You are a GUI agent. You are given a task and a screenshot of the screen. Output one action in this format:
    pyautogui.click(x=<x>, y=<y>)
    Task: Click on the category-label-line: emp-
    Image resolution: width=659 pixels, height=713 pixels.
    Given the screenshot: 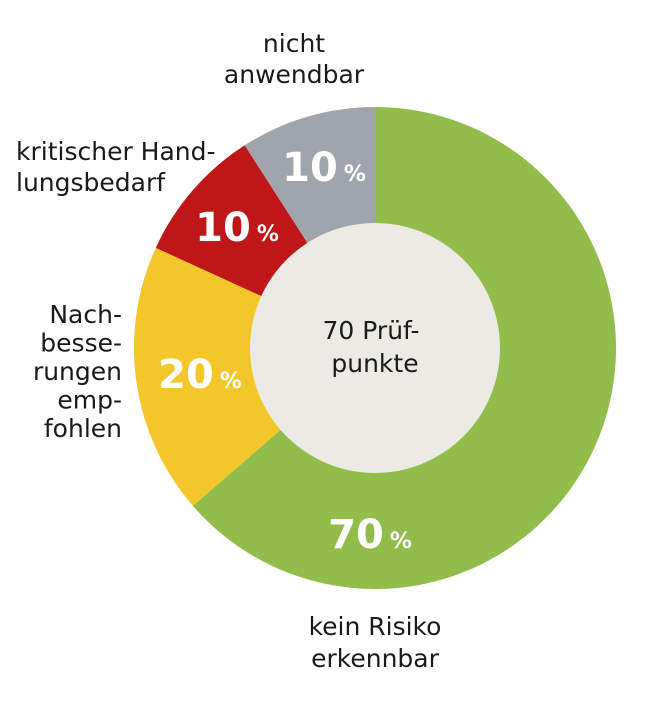 What is the action you would take?
    pyautogui.click(x=89, y=400)
    